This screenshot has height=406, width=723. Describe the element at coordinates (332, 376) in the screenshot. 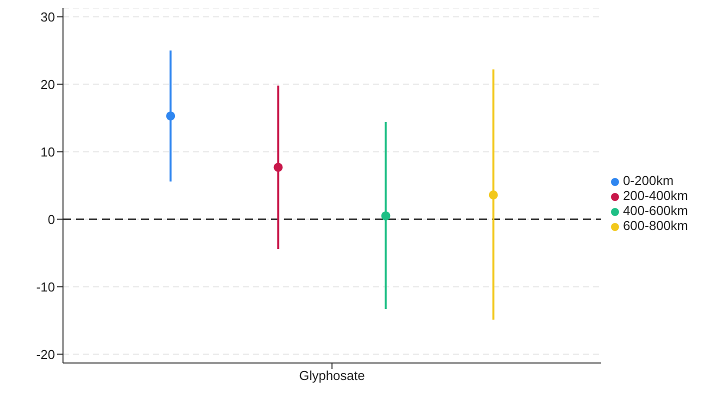

I see `x-tick-label: Glyphosate` at that location.